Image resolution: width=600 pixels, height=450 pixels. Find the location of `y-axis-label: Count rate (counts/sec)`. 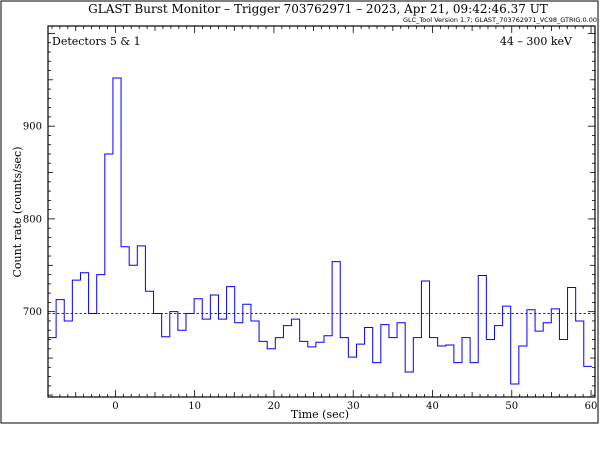

y-axis-label: Count rate (counts/sec) is located at coordinates (17, 212).